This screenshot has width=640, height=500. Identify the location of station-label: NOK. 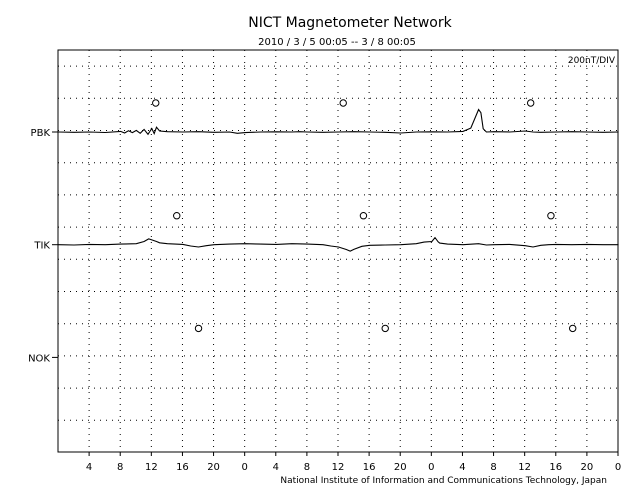
(39, 358).